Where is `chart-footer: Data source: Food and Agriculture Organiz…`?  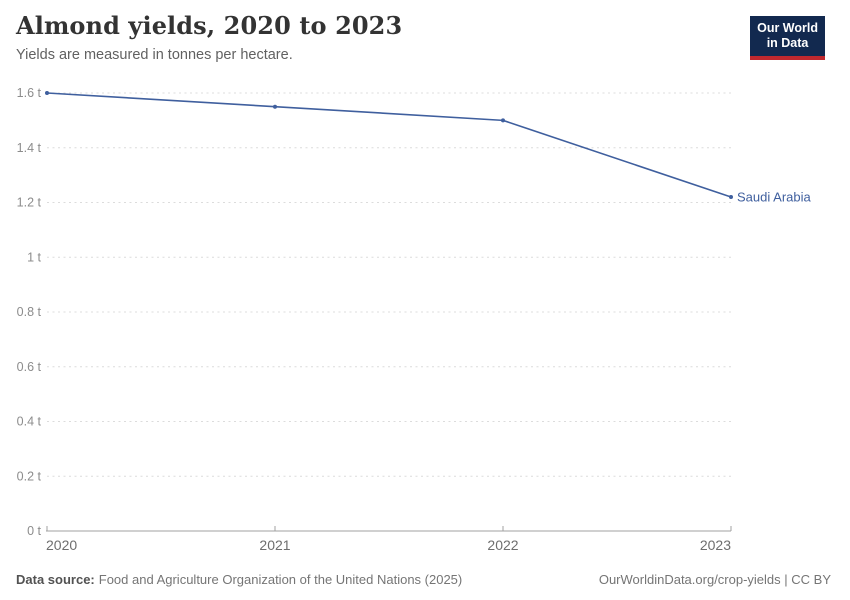 chart-footer: Data source: Food and Agriculture Organiz… is located at coordinates (423, 579).